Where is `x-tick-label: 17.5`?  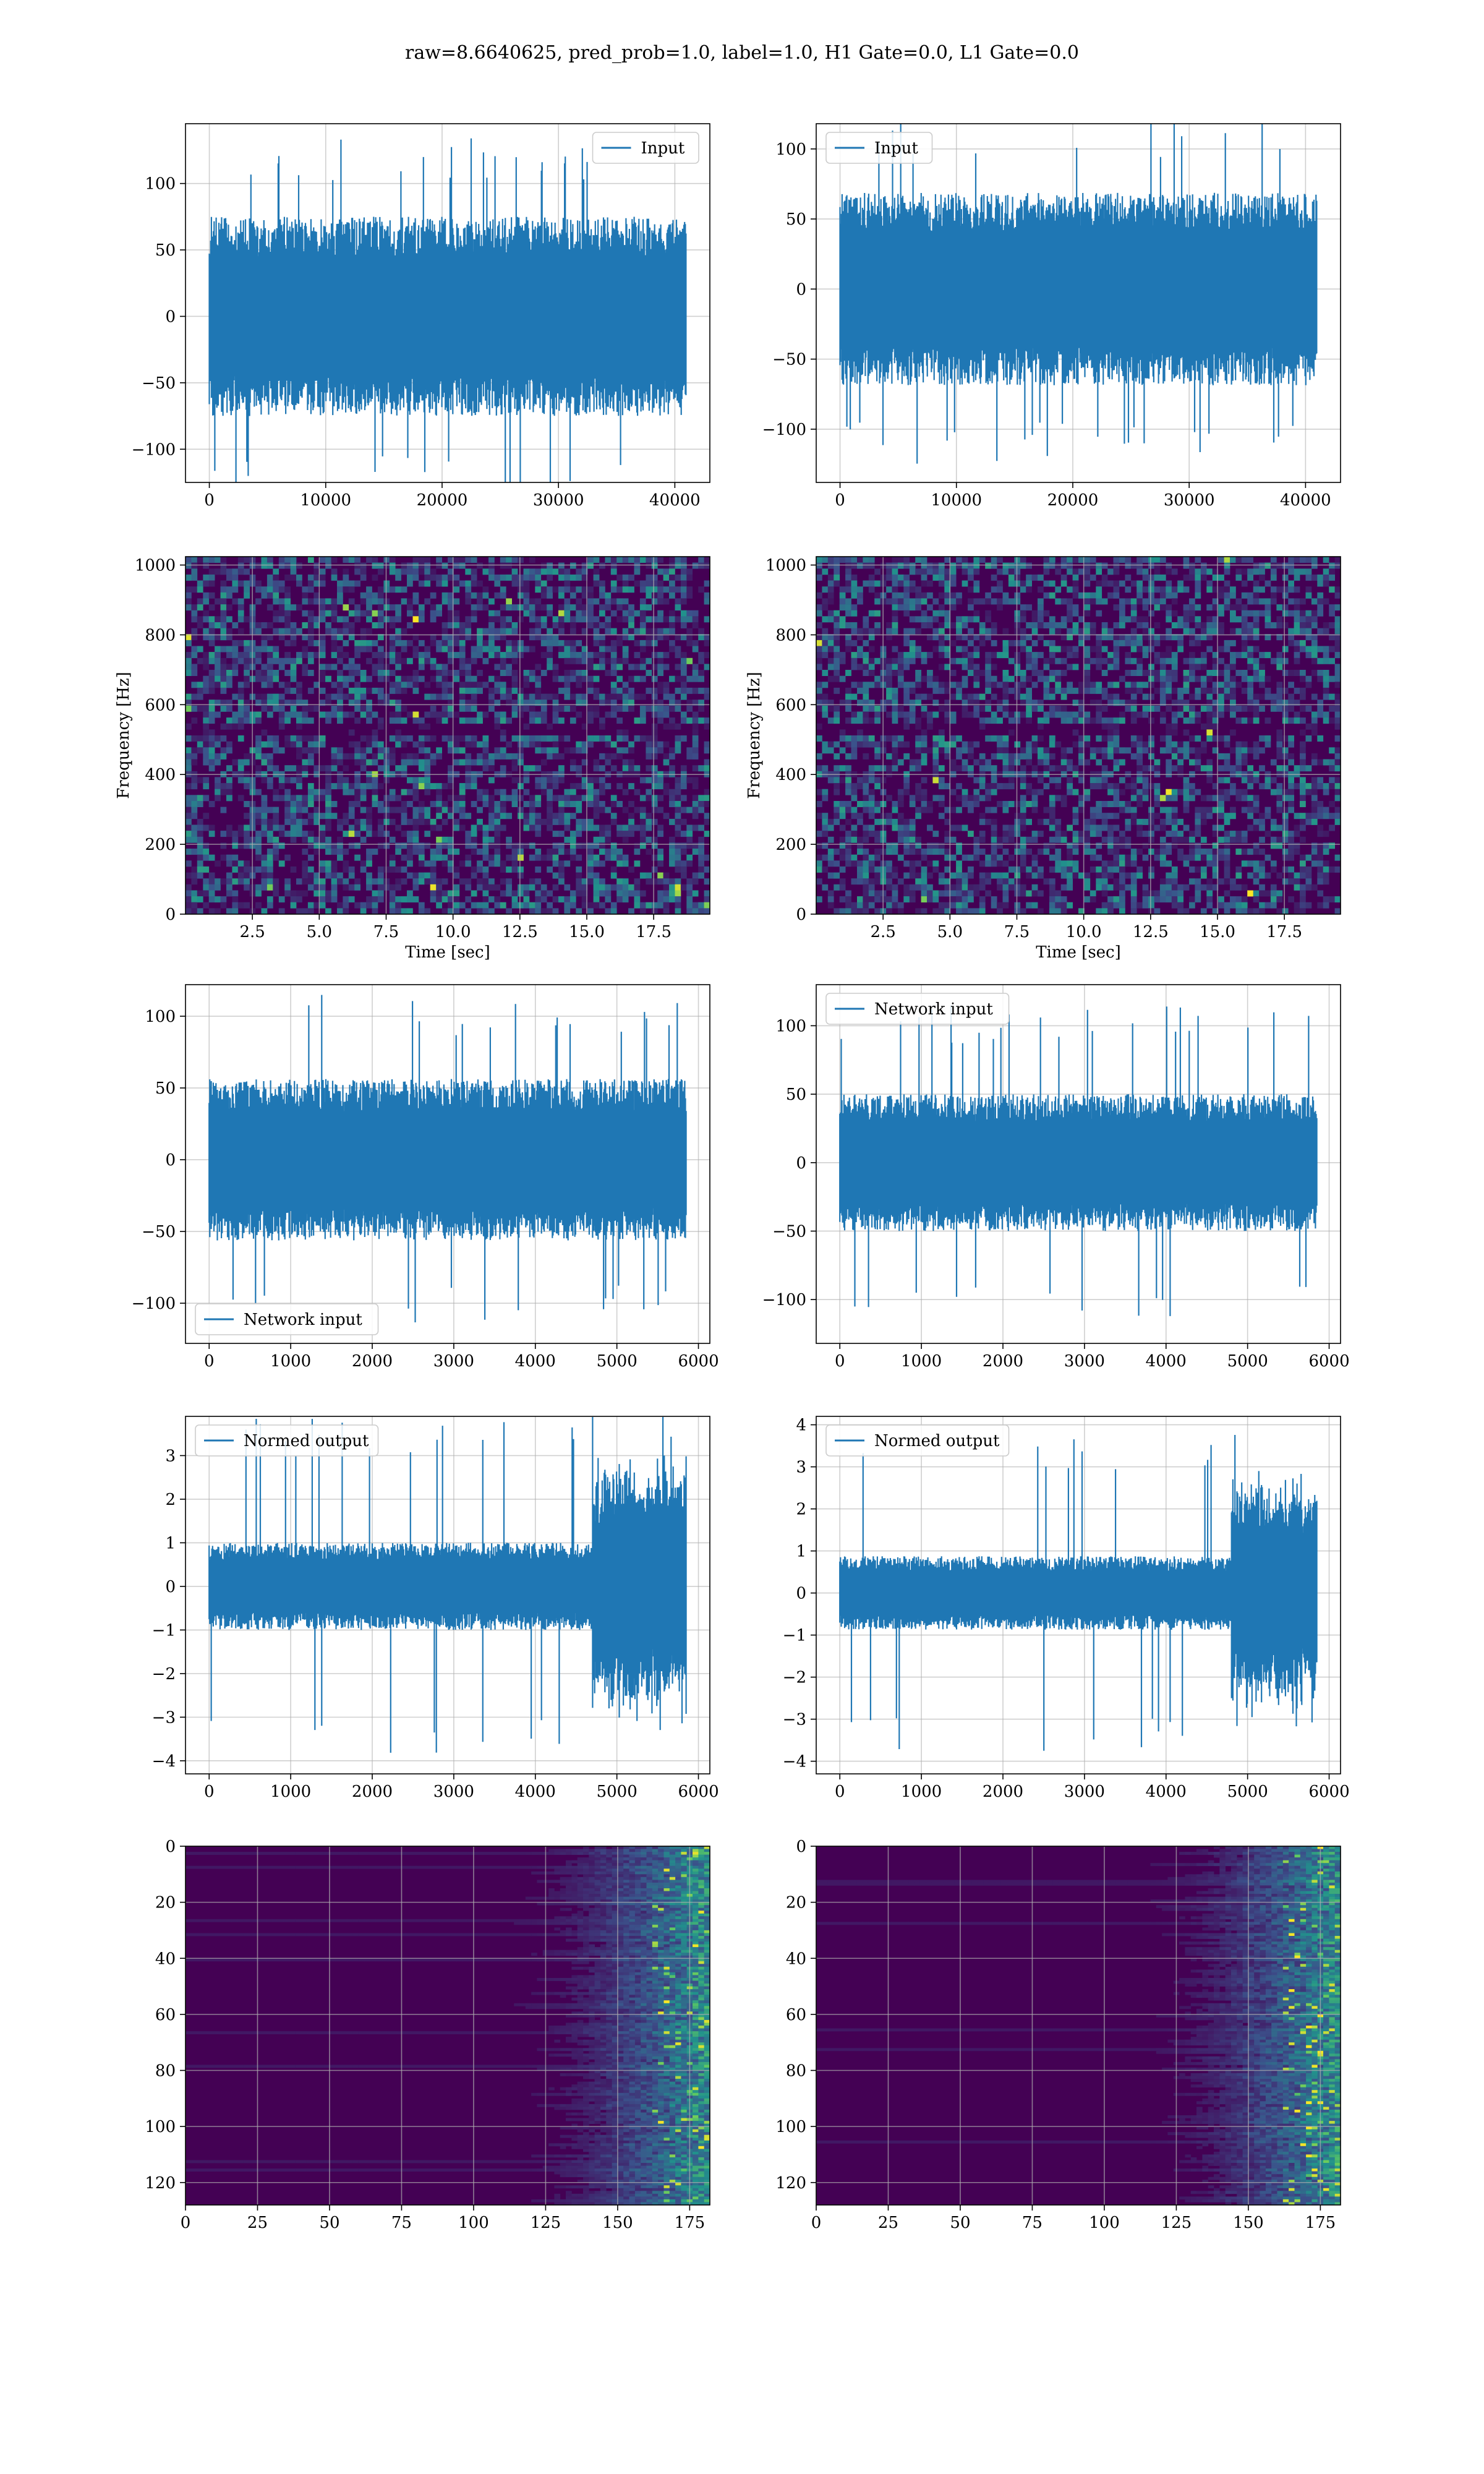
x-tick-label: 17.5 is located at coordinates (654, 932).